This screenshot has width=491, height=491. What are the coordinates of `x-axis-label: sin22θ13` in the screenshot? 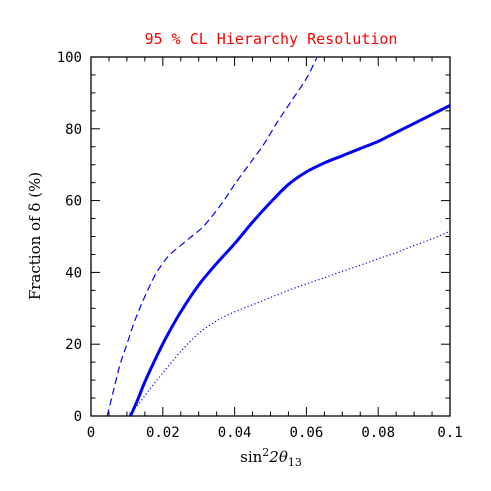 It's located at (271, 457).